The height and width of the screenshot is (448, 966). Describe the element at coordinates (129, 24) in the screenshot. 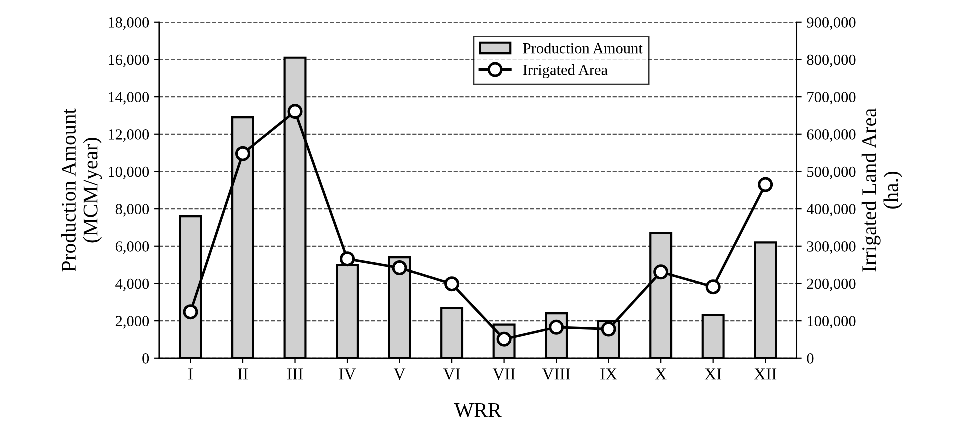

I see `y-tick-label: 18,000` at that location.